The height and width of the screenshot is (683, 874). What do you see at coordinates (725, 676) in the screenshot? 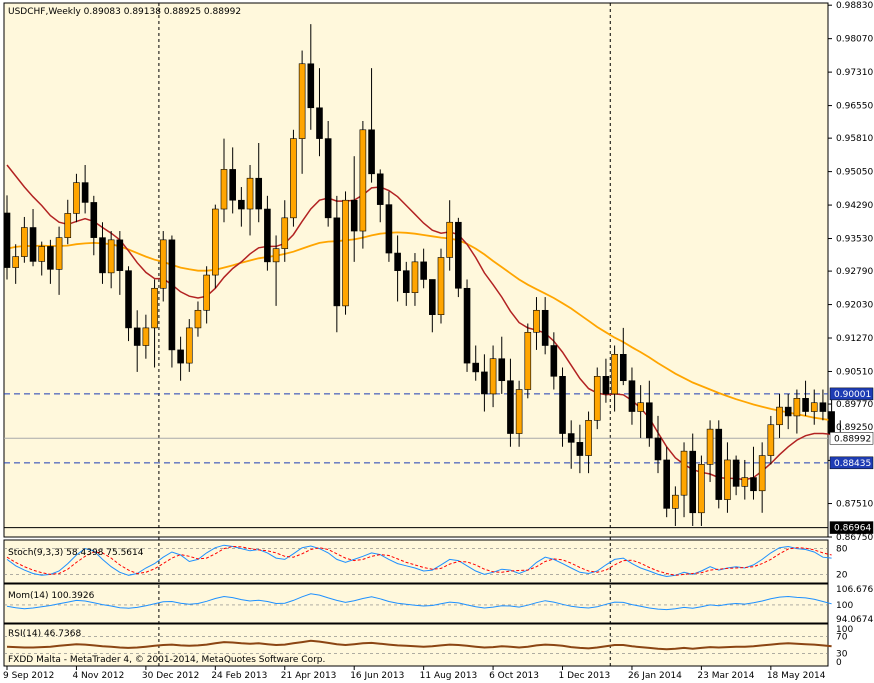
I see `time-tick-label: 23 Mar 2014` at bounding box center [725, 676].